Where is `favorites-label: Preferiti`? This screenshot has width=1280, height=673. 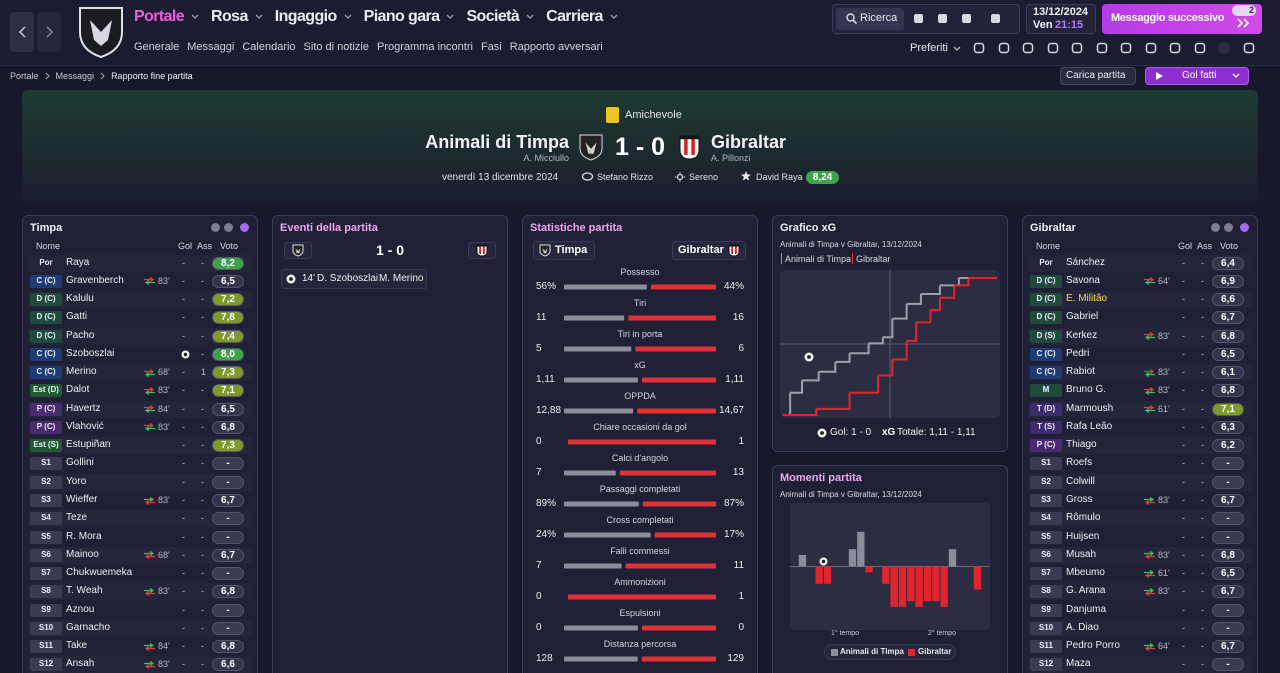 favorites-label: Preferiti is located at coordinates (929, 48).